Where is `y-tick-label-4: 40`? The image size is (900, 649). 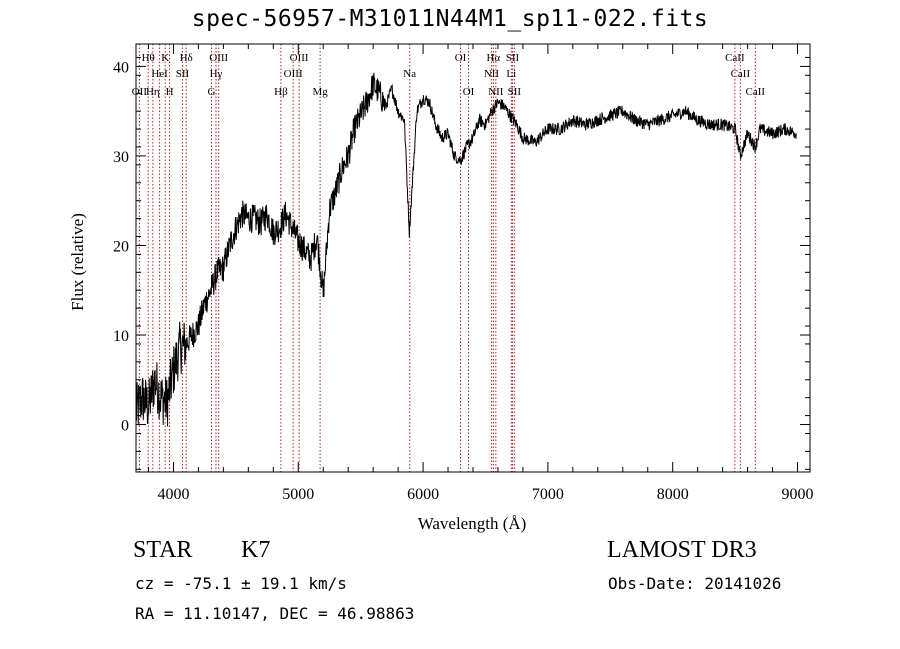
y-tick-label-4: 40 is located at coordinates (121, 67).